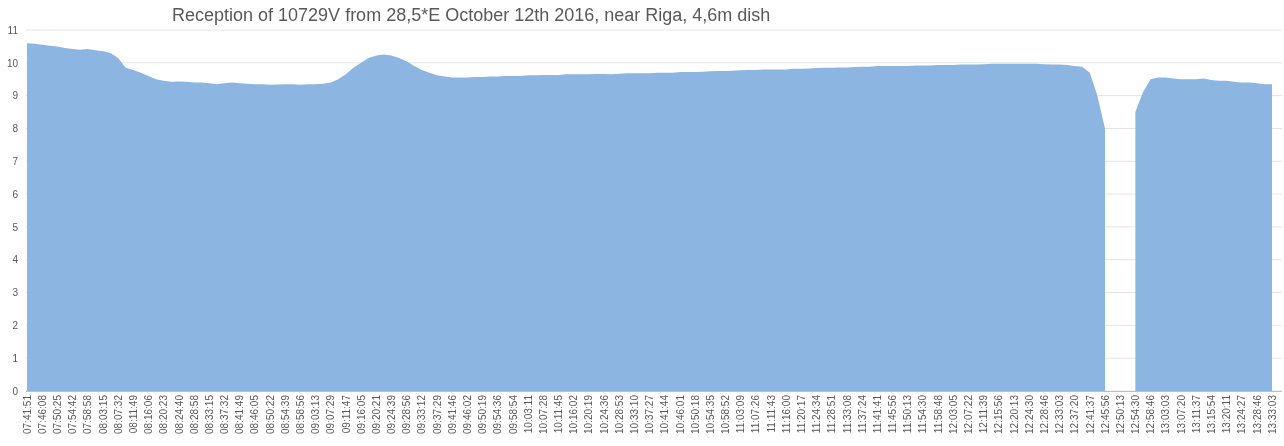  Describe the element at coordinates (650, 414) in the screenshot. I see `x-tick-label: 10:37:27` at that location.